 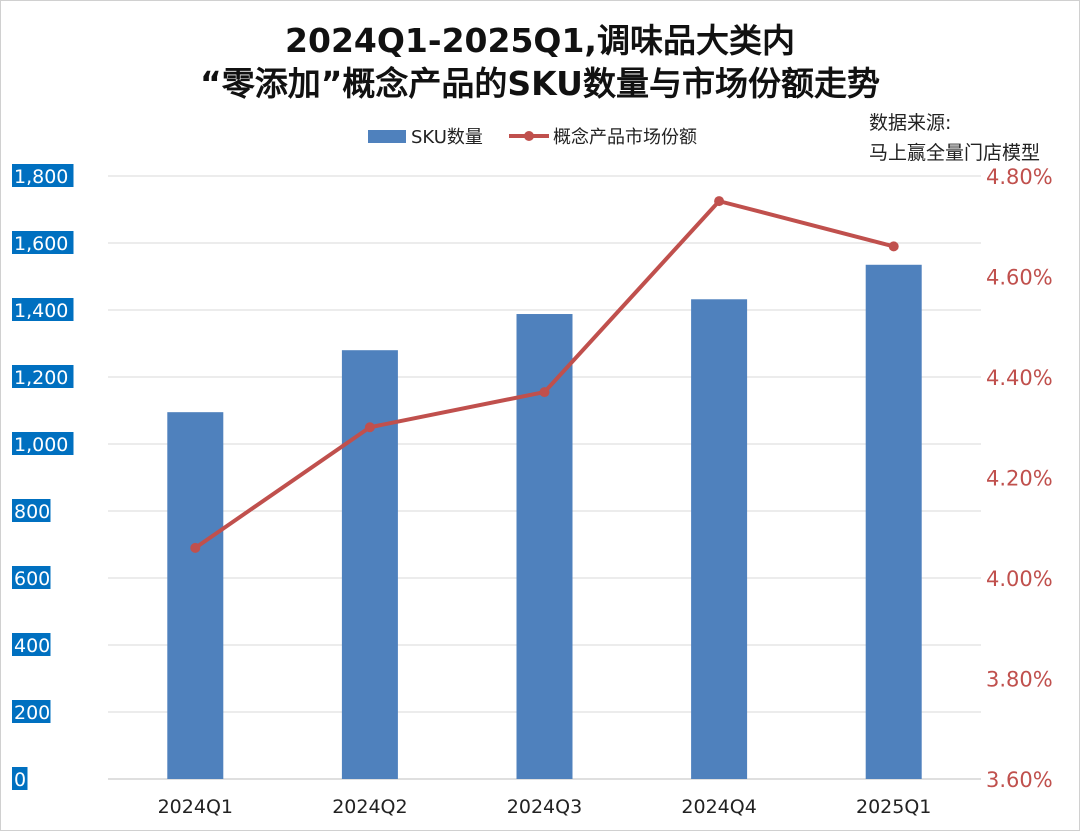 What do you see at coordinates (447, 137) in the screenshot?
I see `legend-label-sku: SKU数量` at bounding box center [447, 137].